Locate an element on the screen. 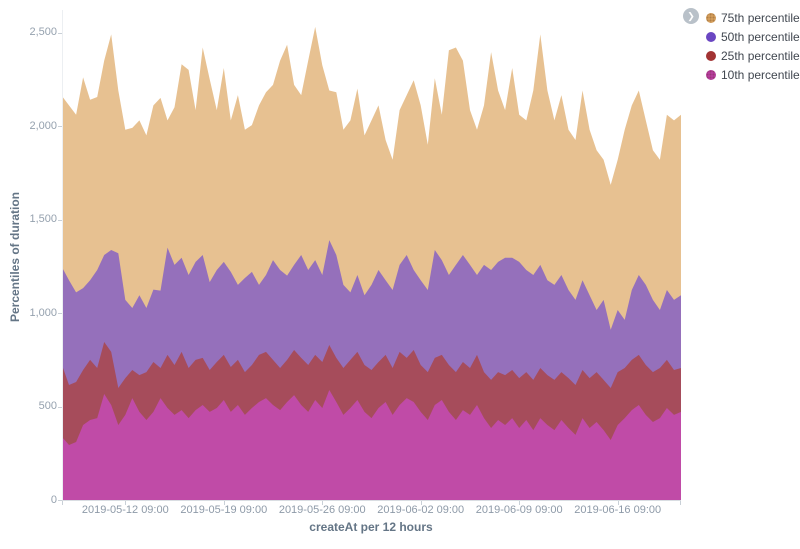 The image size is (800, 549). y-tick-label: 1,500 is located at coordinates (43, 219).